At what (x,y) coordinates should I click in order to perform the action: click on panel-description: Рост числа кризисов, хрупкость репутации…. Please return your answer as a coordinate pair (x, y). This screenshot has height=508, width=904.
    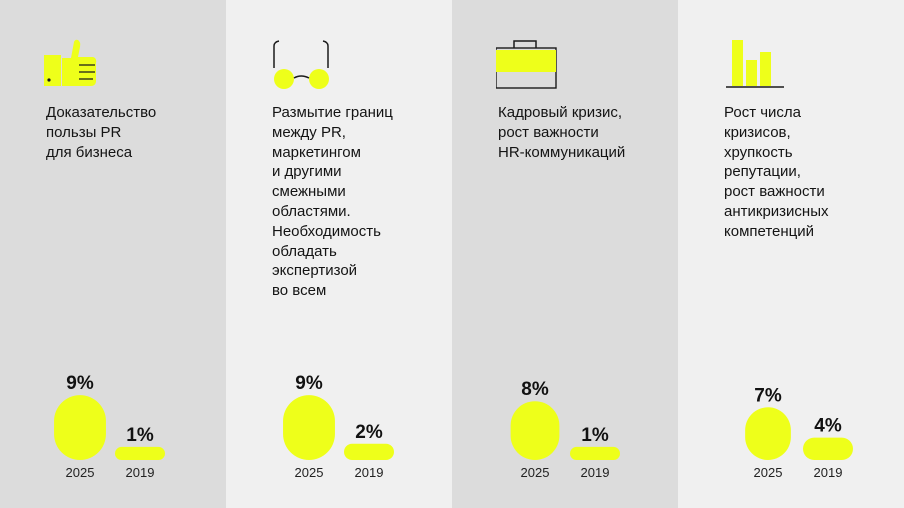
    Looking at the image, I should click on (776, 172).